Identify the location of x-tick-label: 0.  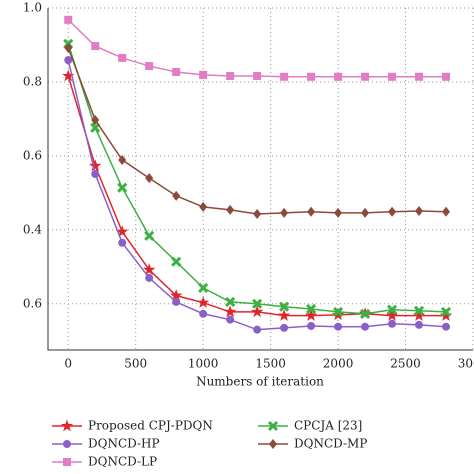
(68, 364).